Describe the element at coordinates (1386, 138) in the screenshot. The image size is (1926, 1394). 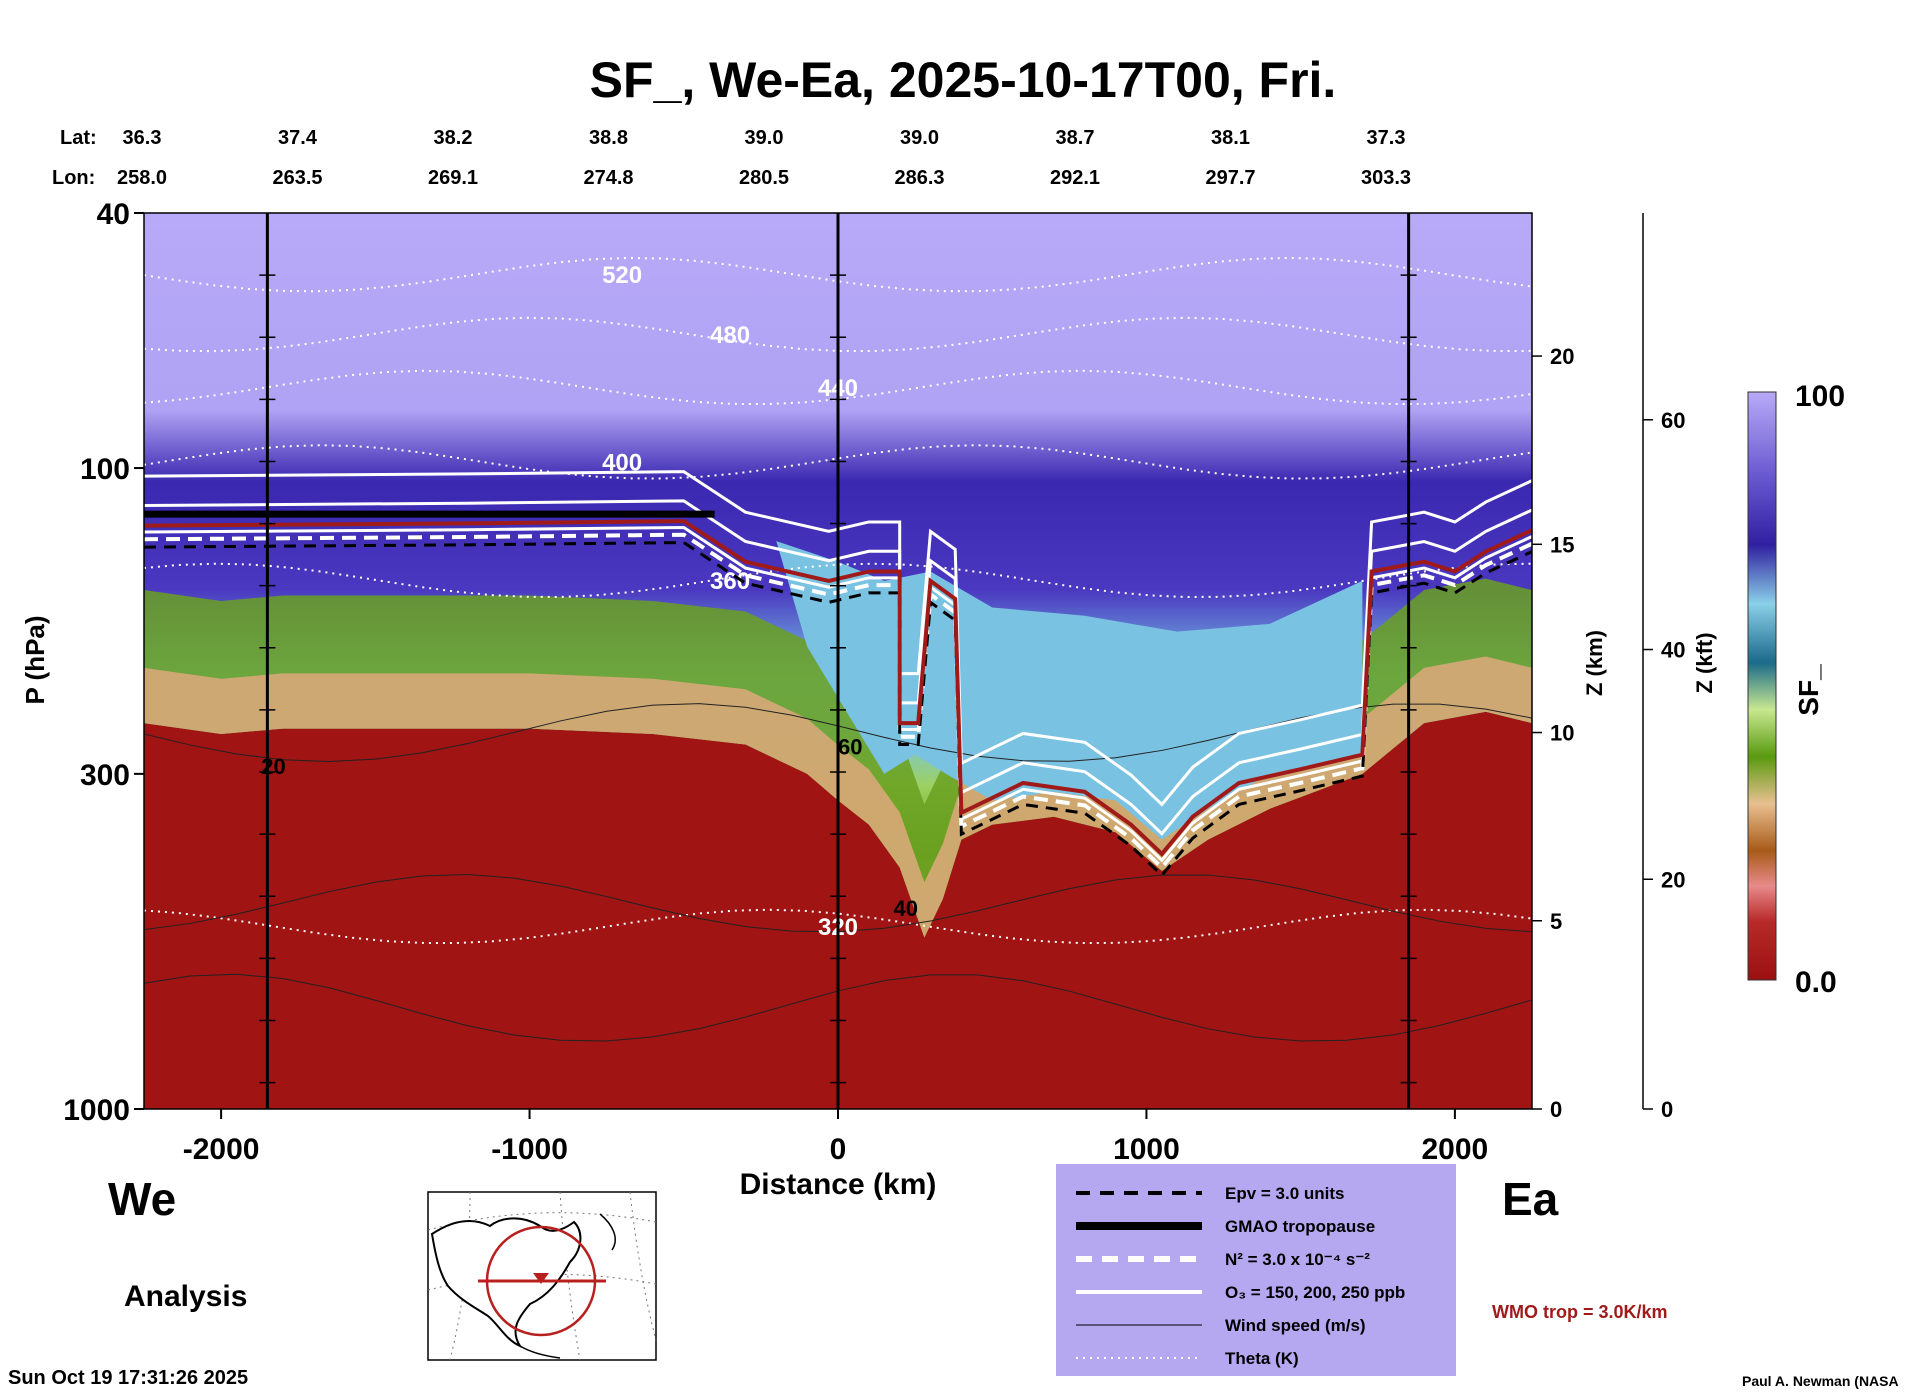
I see `lat-value: 37.3` at that location.